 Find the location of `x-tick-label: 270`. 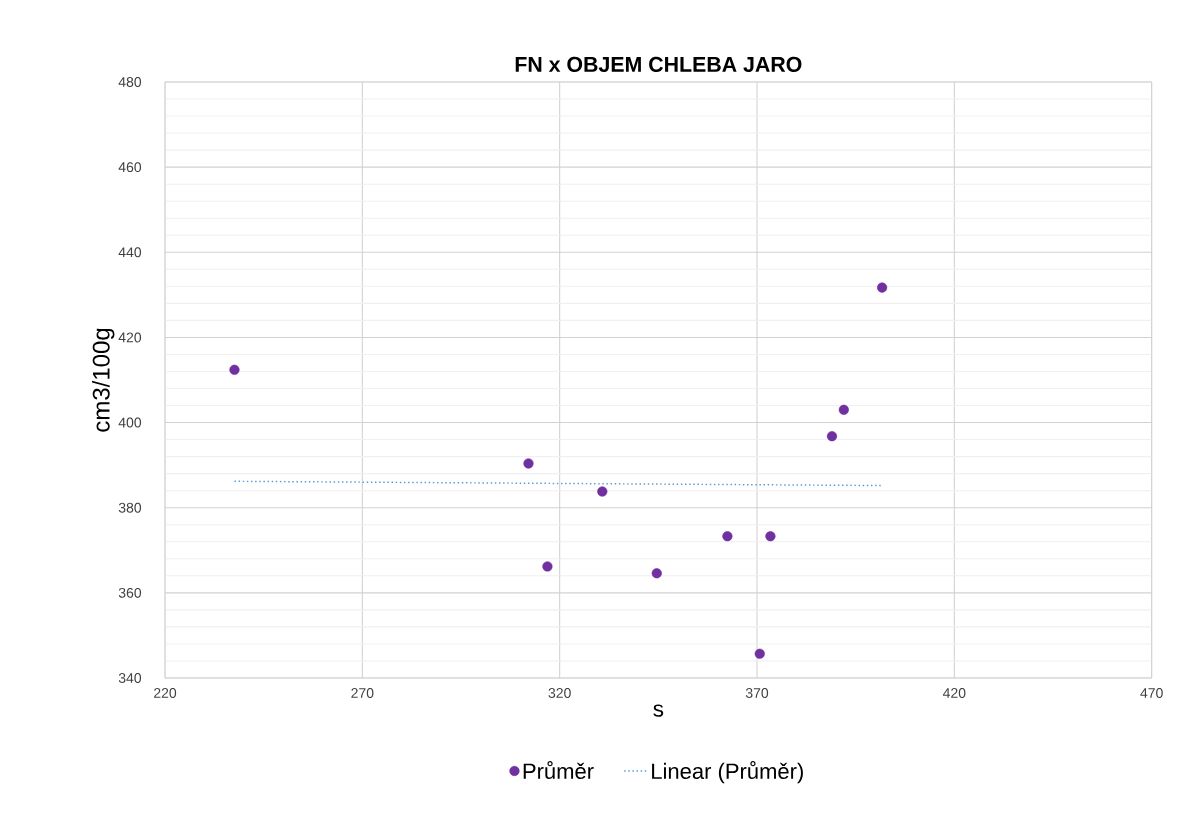

x-tick-label: 270 is located at coordinates (362, 693).